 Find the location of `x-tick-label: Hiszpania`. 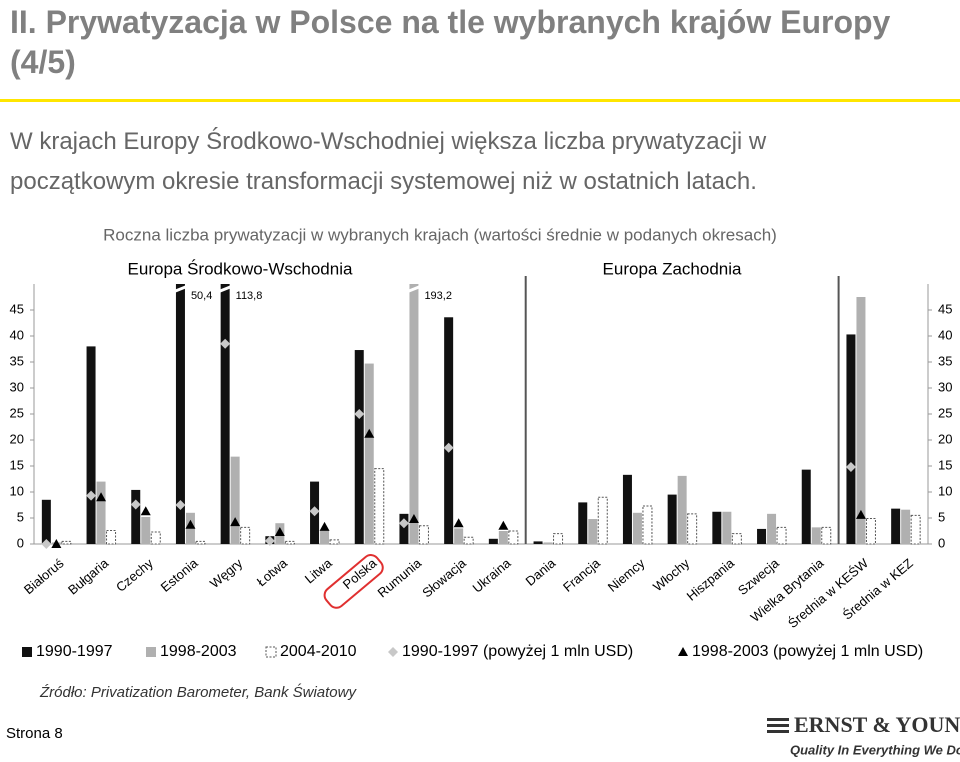

x-tick-label: Hiszpania is located at coordinates (711, 579).